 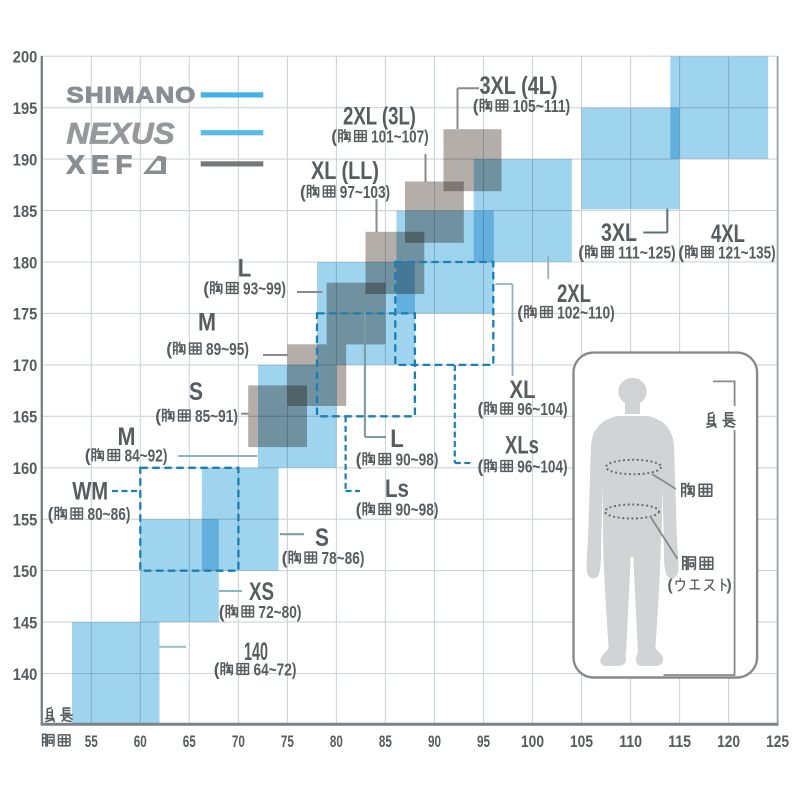 What do you see at coordinates (25, 212) in the screenshot?
I see `svg-text: 185` at bounding box center [25, 212].